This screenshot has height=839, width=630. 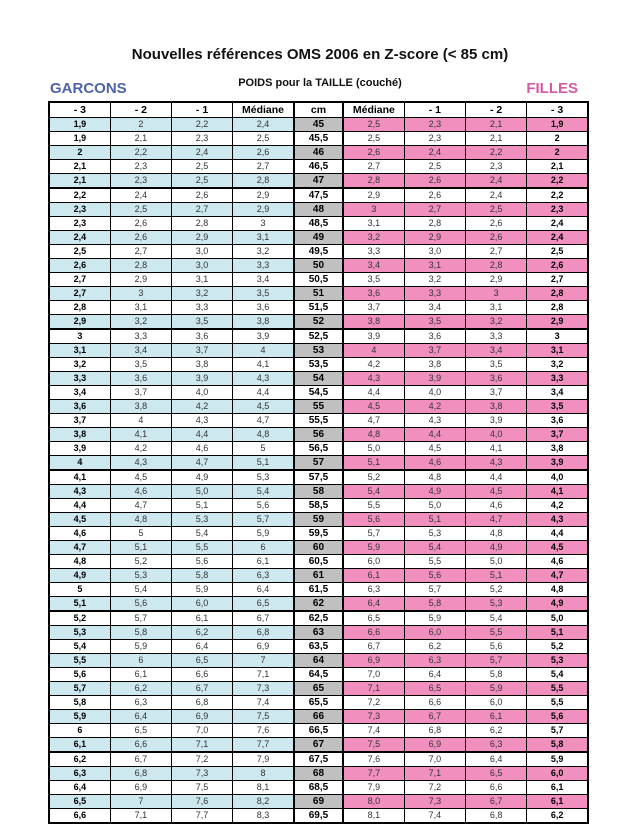 What do you see at coordinates (496, 533) in the screenshot?
I see `filles-cell: 4,8` at bounding box center [496, 533].